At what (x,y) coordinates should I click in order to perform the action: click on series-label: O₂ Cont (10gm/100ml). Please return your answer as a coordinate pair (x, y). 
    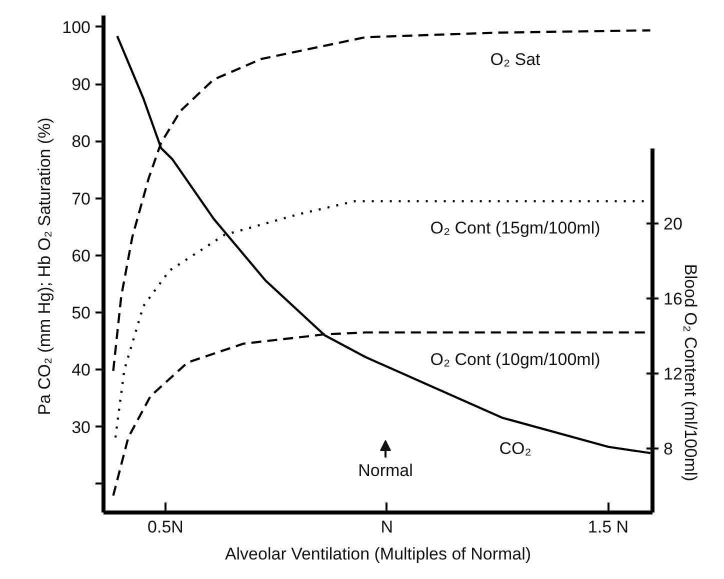
    Looking at the image, I should click on (515, 359).